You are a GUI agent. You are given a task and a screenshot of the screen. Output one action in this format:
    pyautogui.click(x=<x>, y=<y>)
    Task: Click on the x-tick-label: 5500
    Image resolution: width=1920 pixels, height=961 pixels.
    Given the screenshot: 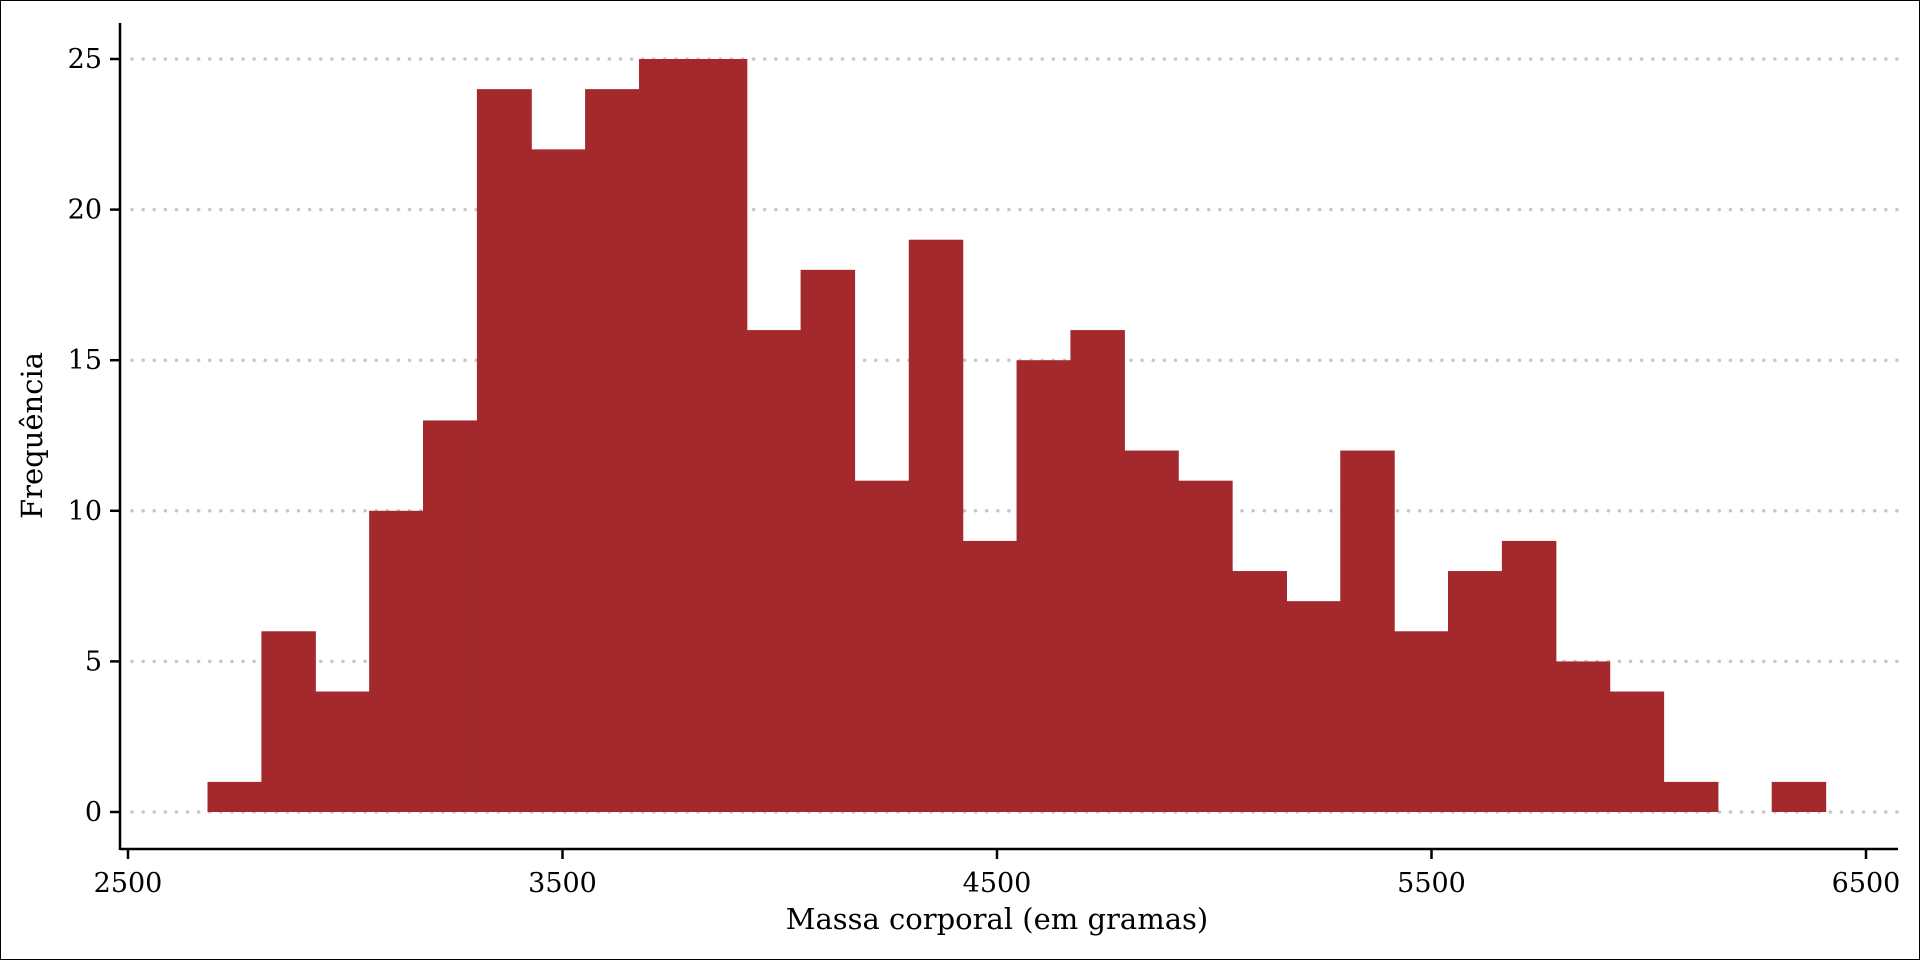 What is the action you would take?
    pyautogui.click(x=1431, y=883)
    